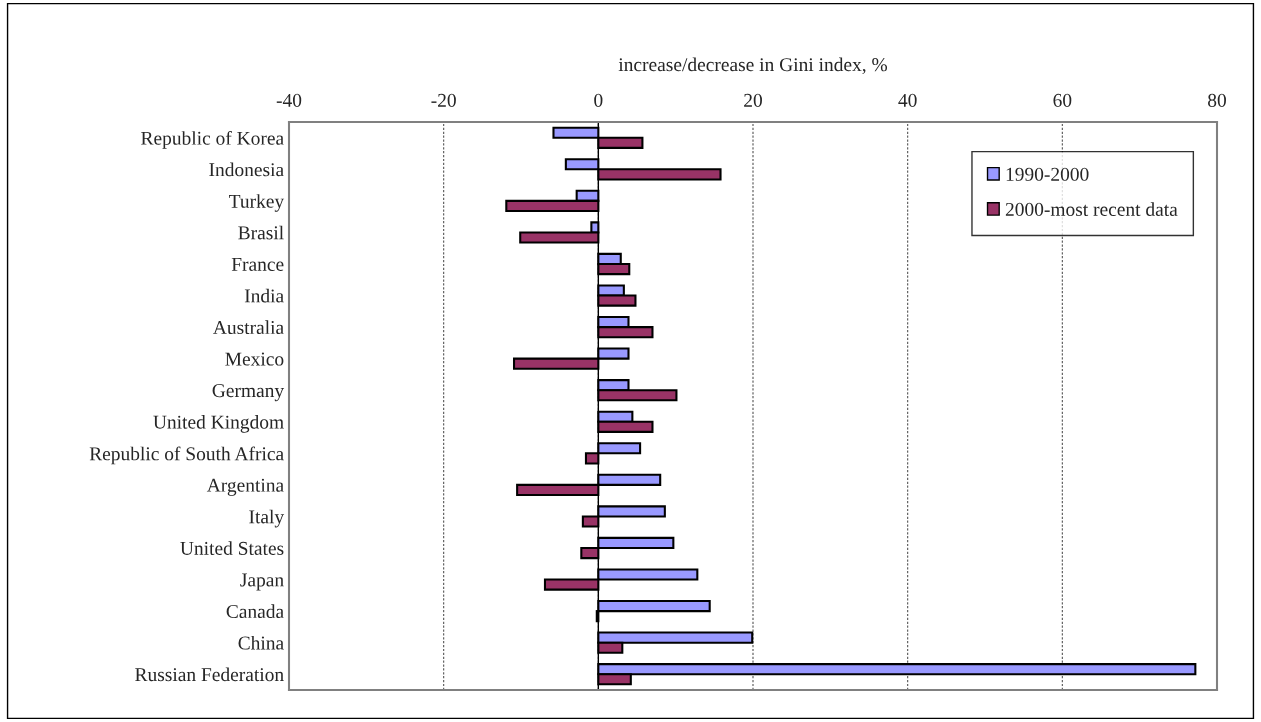 The height and width of the screenshot is (722, 1261). I want to click on y-tick-label: Germany, so click(248, 393).